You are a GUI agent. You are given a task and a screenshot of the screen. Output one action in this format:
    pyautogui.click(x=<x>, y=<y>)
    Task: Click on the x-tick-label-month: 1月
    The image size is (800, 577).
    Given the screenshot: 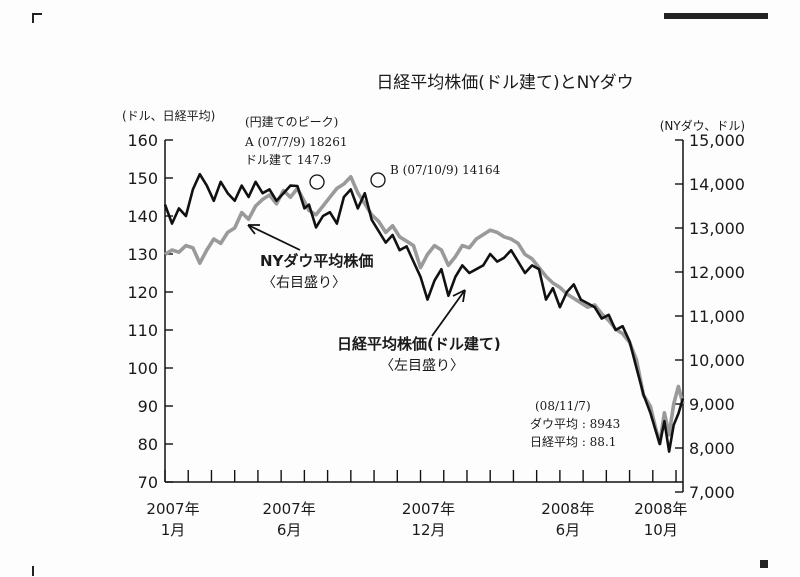 What is the action you would take?
    pyautogui.click(x=173, y=530)
    